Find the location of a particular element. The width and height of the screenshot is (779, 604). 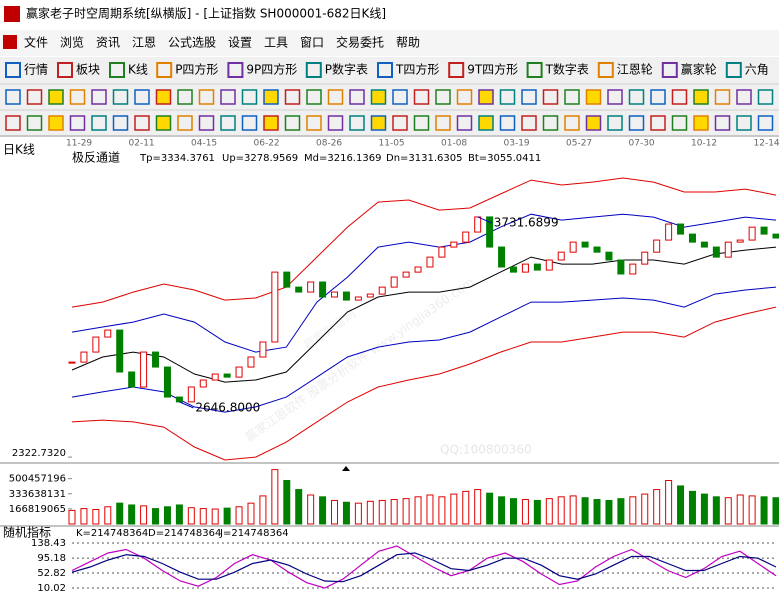

toolbar-button: 9P四方形 is located at coordinates (271, 69).